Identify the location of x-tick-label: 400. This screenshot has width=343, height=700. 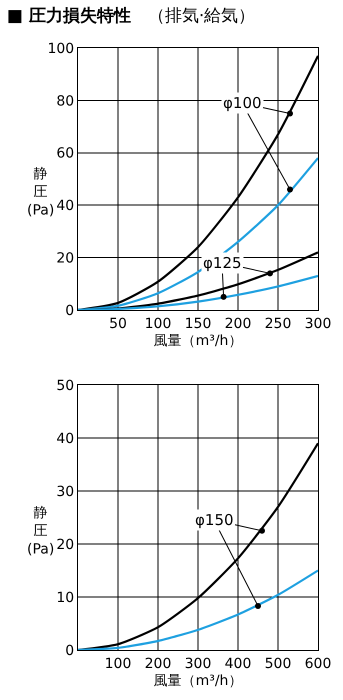
(238, 664).